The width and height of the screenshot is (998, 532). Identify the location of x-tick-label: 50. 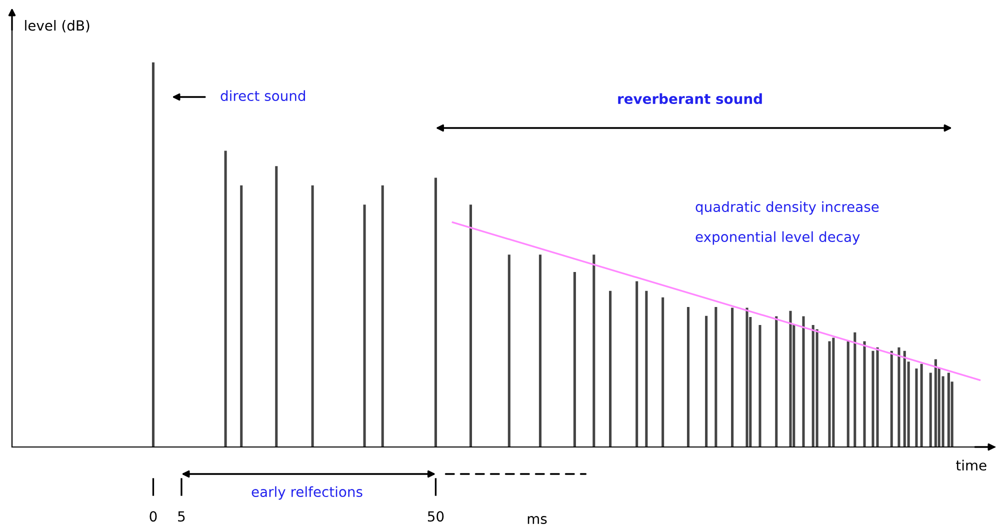
(436, 516).